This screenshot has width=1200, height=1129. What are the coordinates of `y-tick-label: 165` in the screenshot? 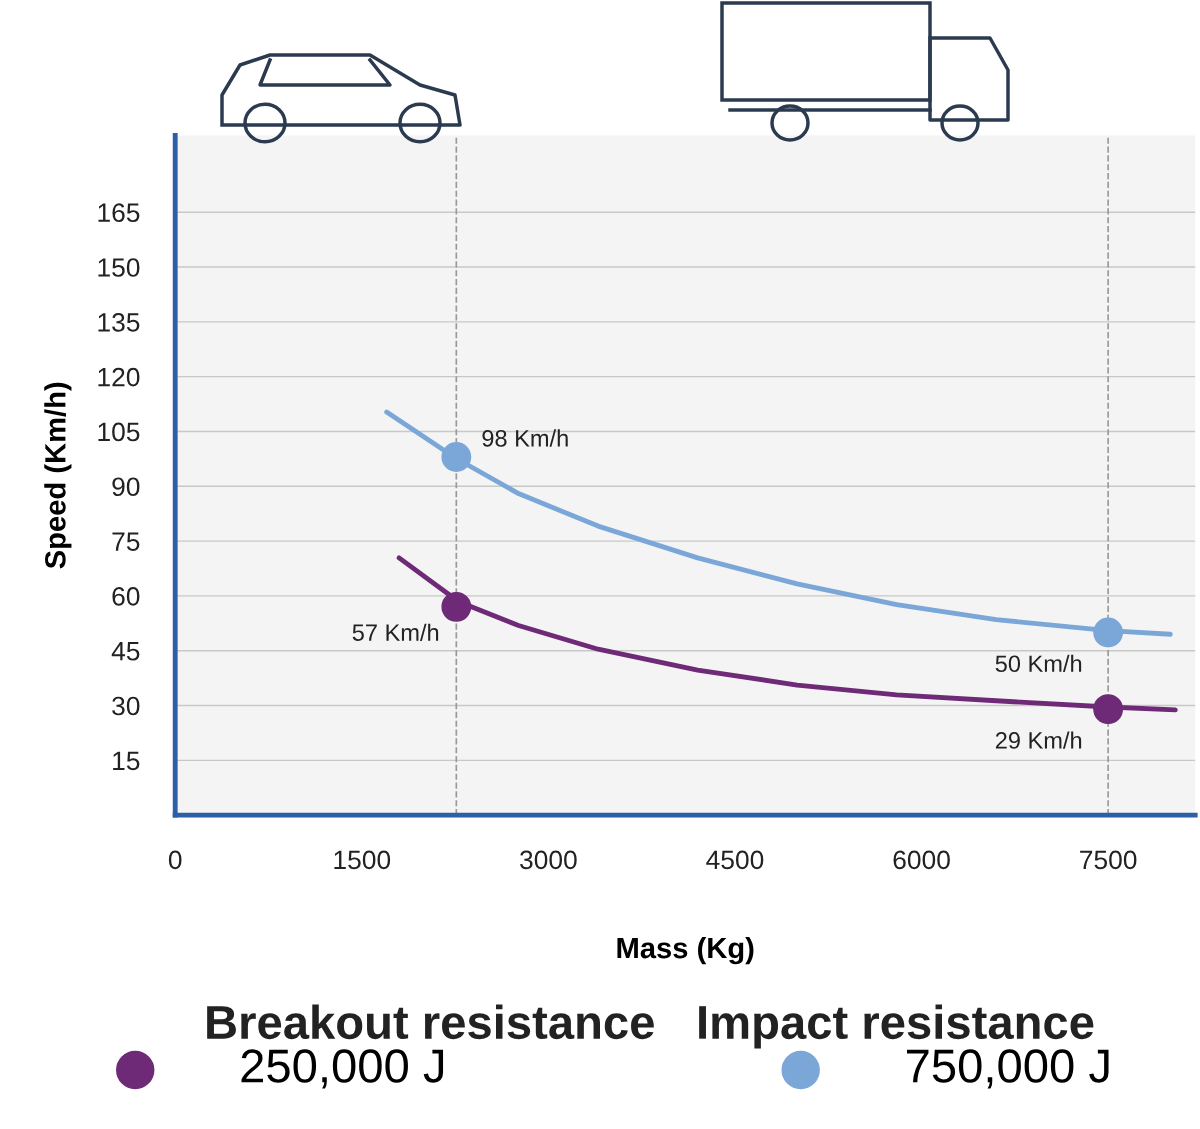 It's located at (119, 213).